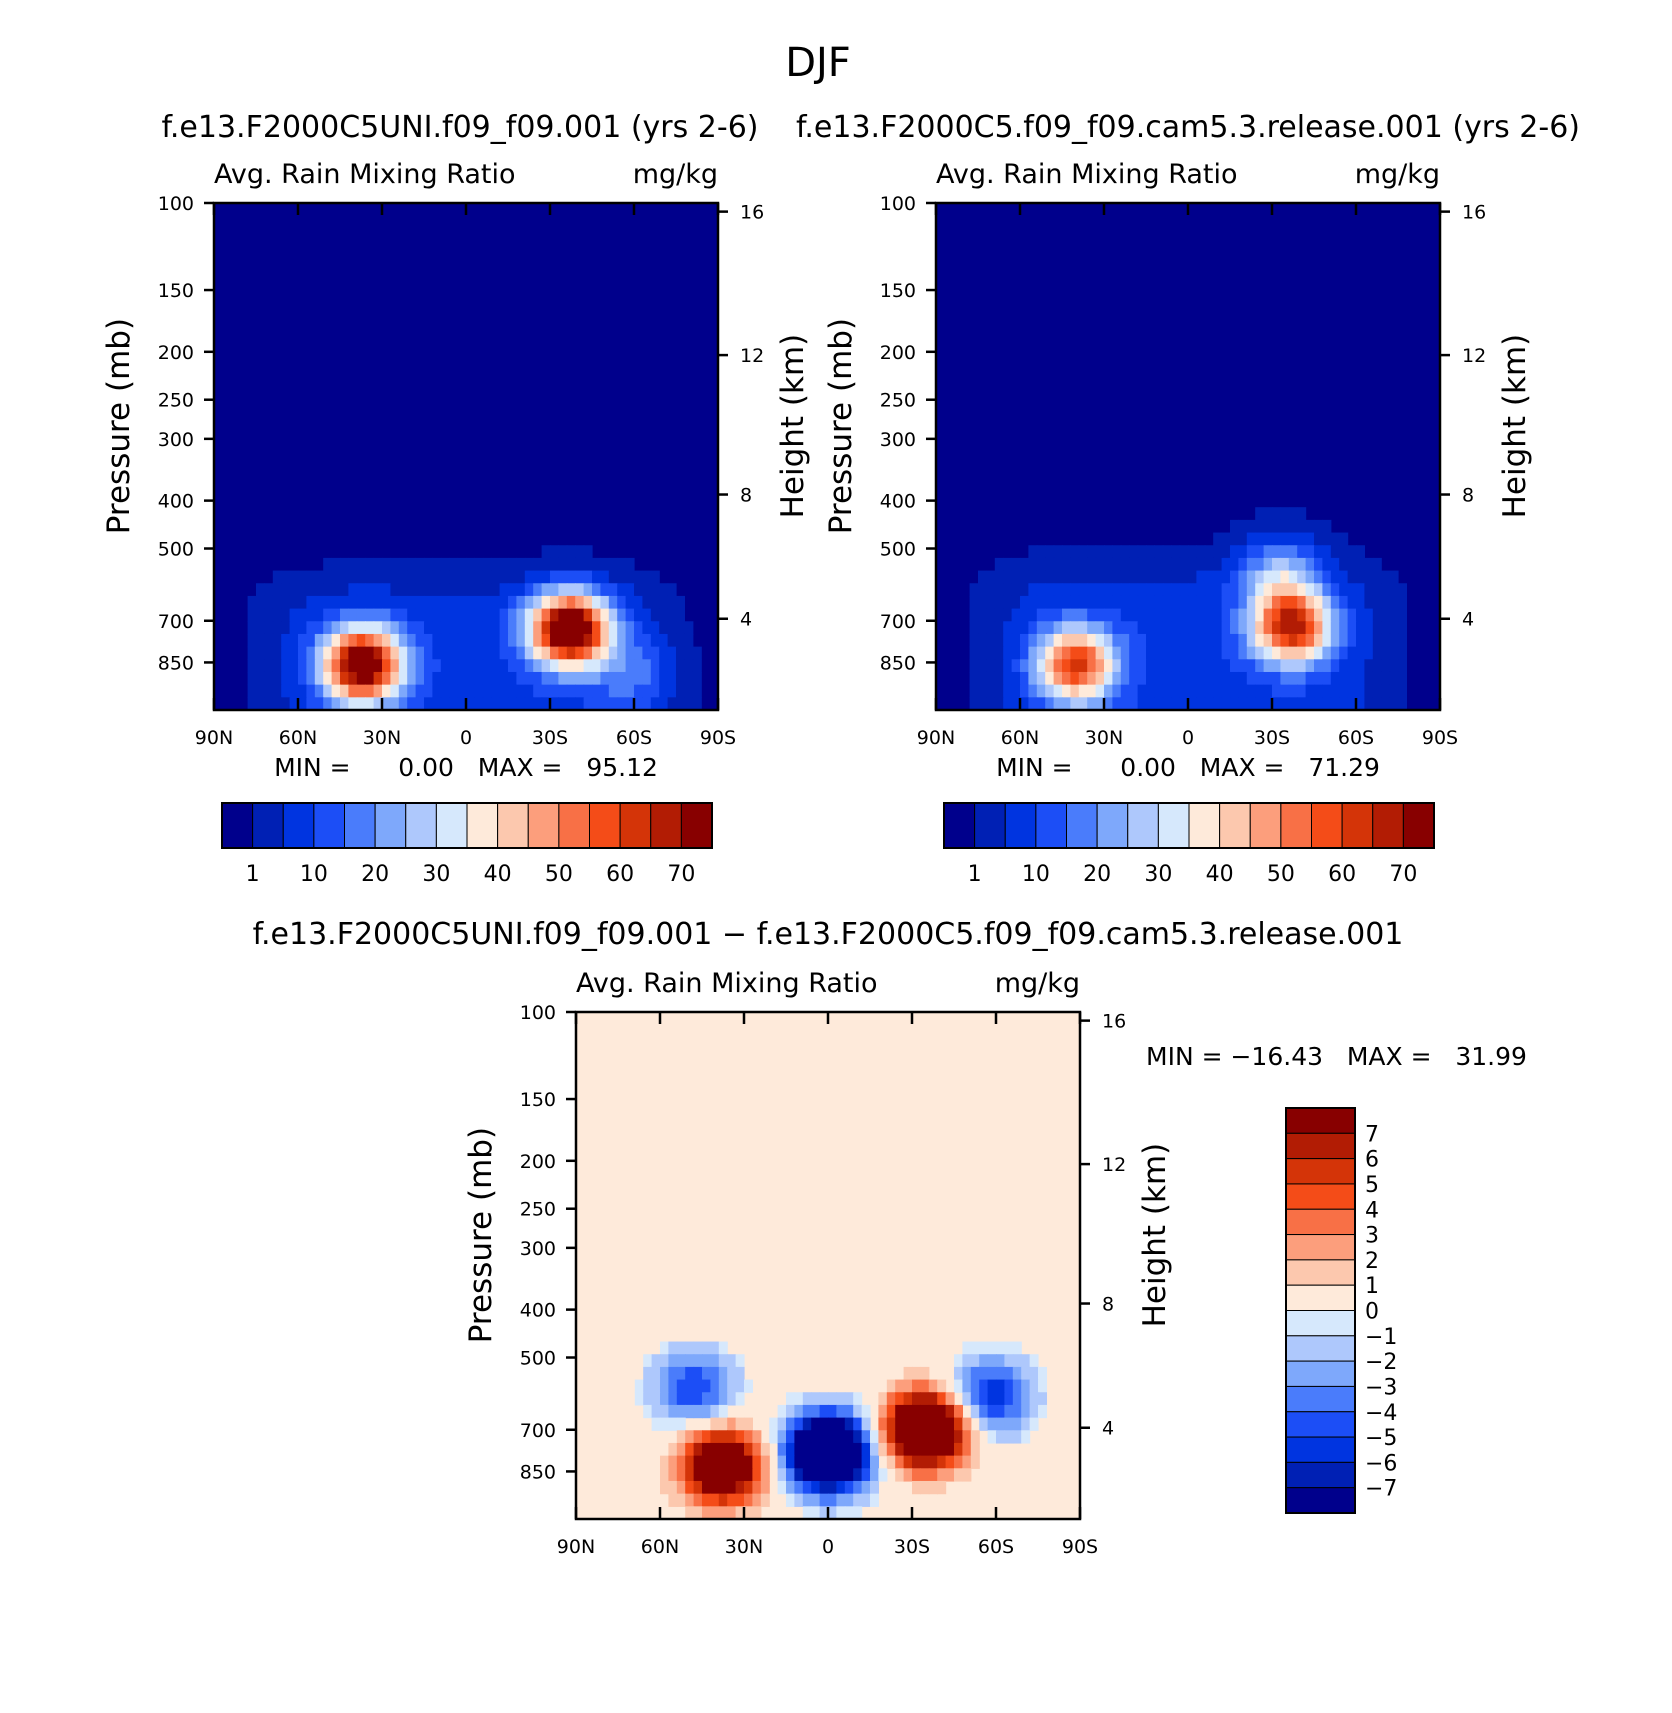  Describe the element at coordinates (752, 356) in the screenshot. I see `y2-tick-label: 12` at that location.